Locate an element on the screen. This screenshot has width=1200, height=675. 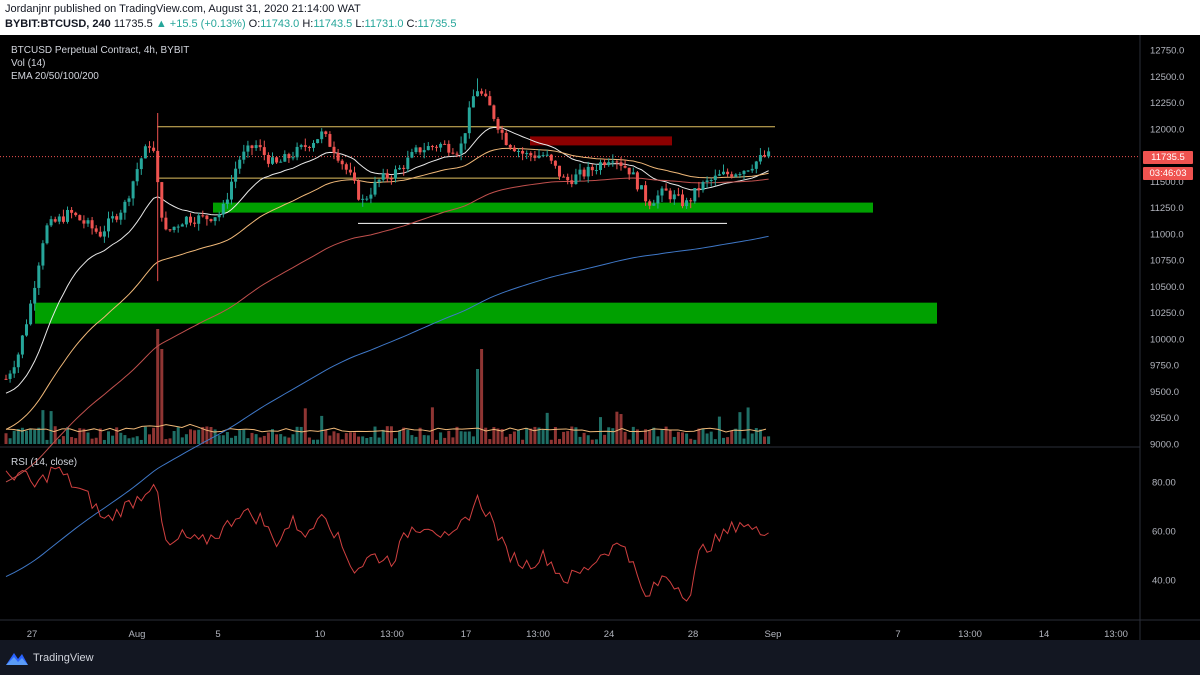
open-label: O: is located at coordinates (254, 24).